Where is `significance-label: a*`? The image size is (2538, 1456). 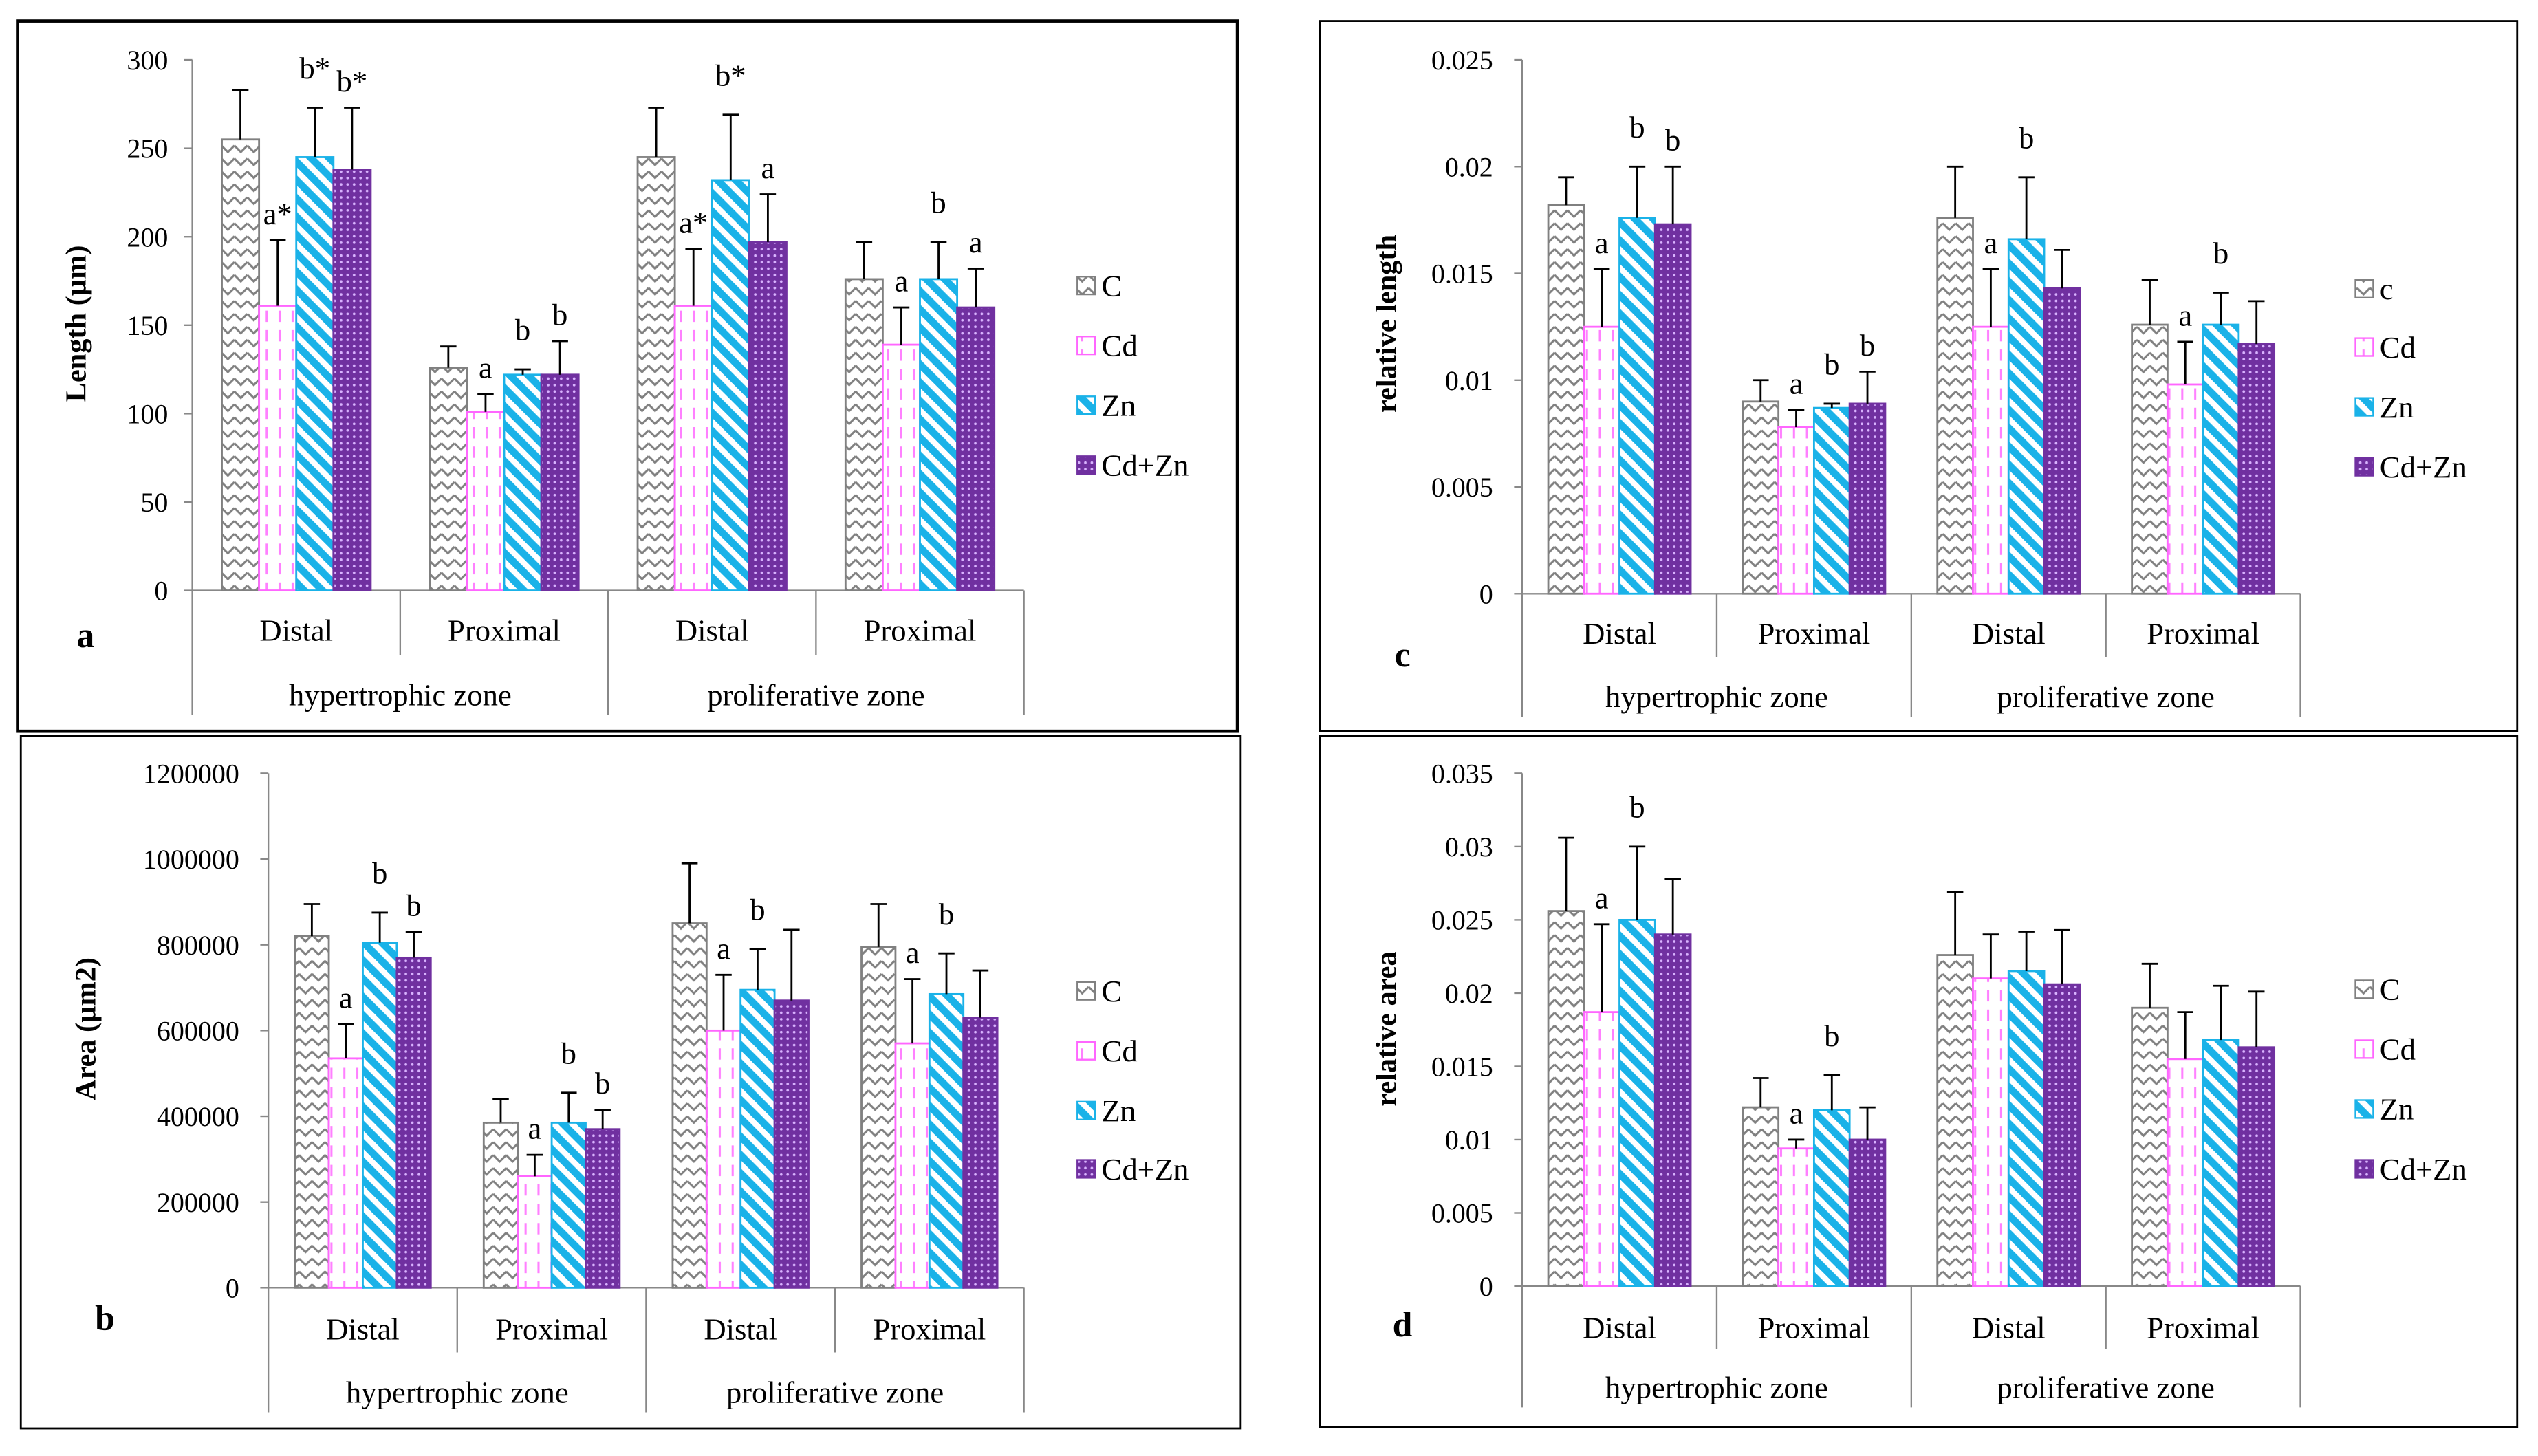 significance-label: a* is located at coordinates (277, 214).